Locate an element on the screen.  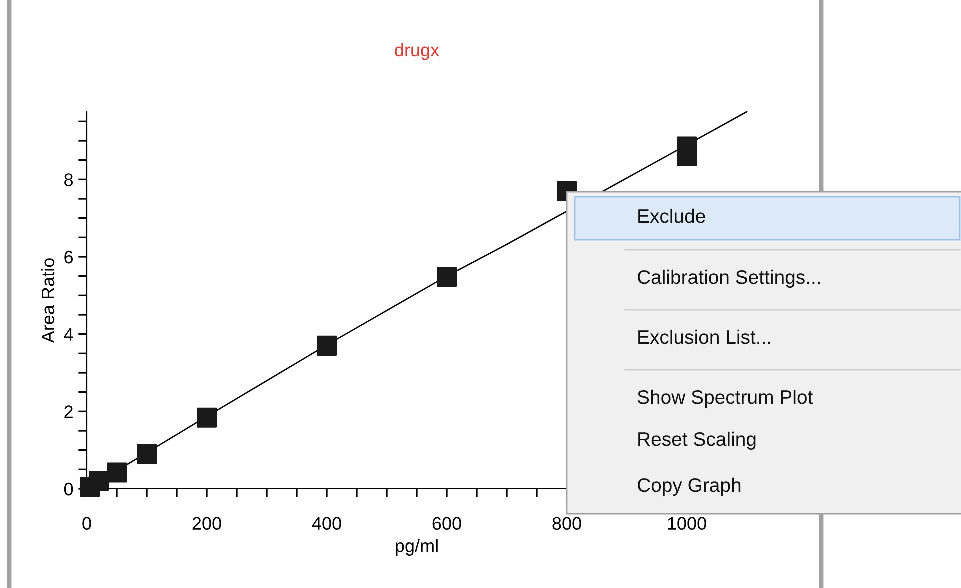
x-tick-label: 400 is located at coordinates (327, 523).